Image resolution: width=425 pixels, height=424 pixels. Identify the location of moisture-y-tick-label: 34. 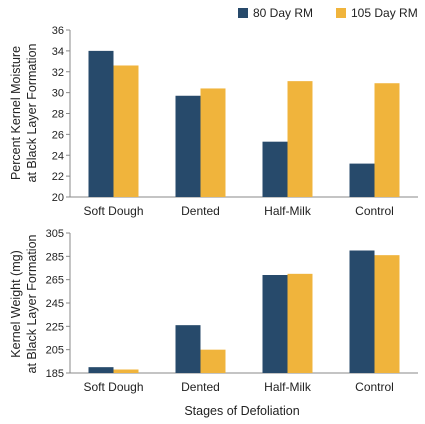
(58, 52).